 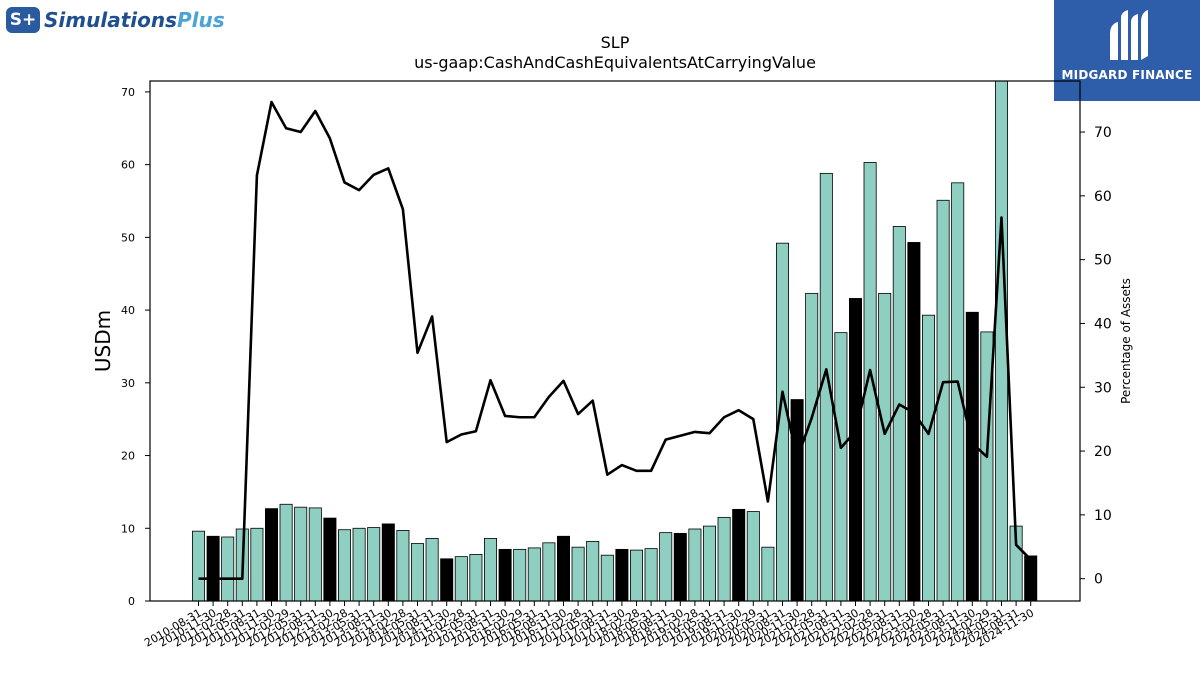 I want to click on y2-axis-label: Percentage of Assets, so click(x=1126, y=341).